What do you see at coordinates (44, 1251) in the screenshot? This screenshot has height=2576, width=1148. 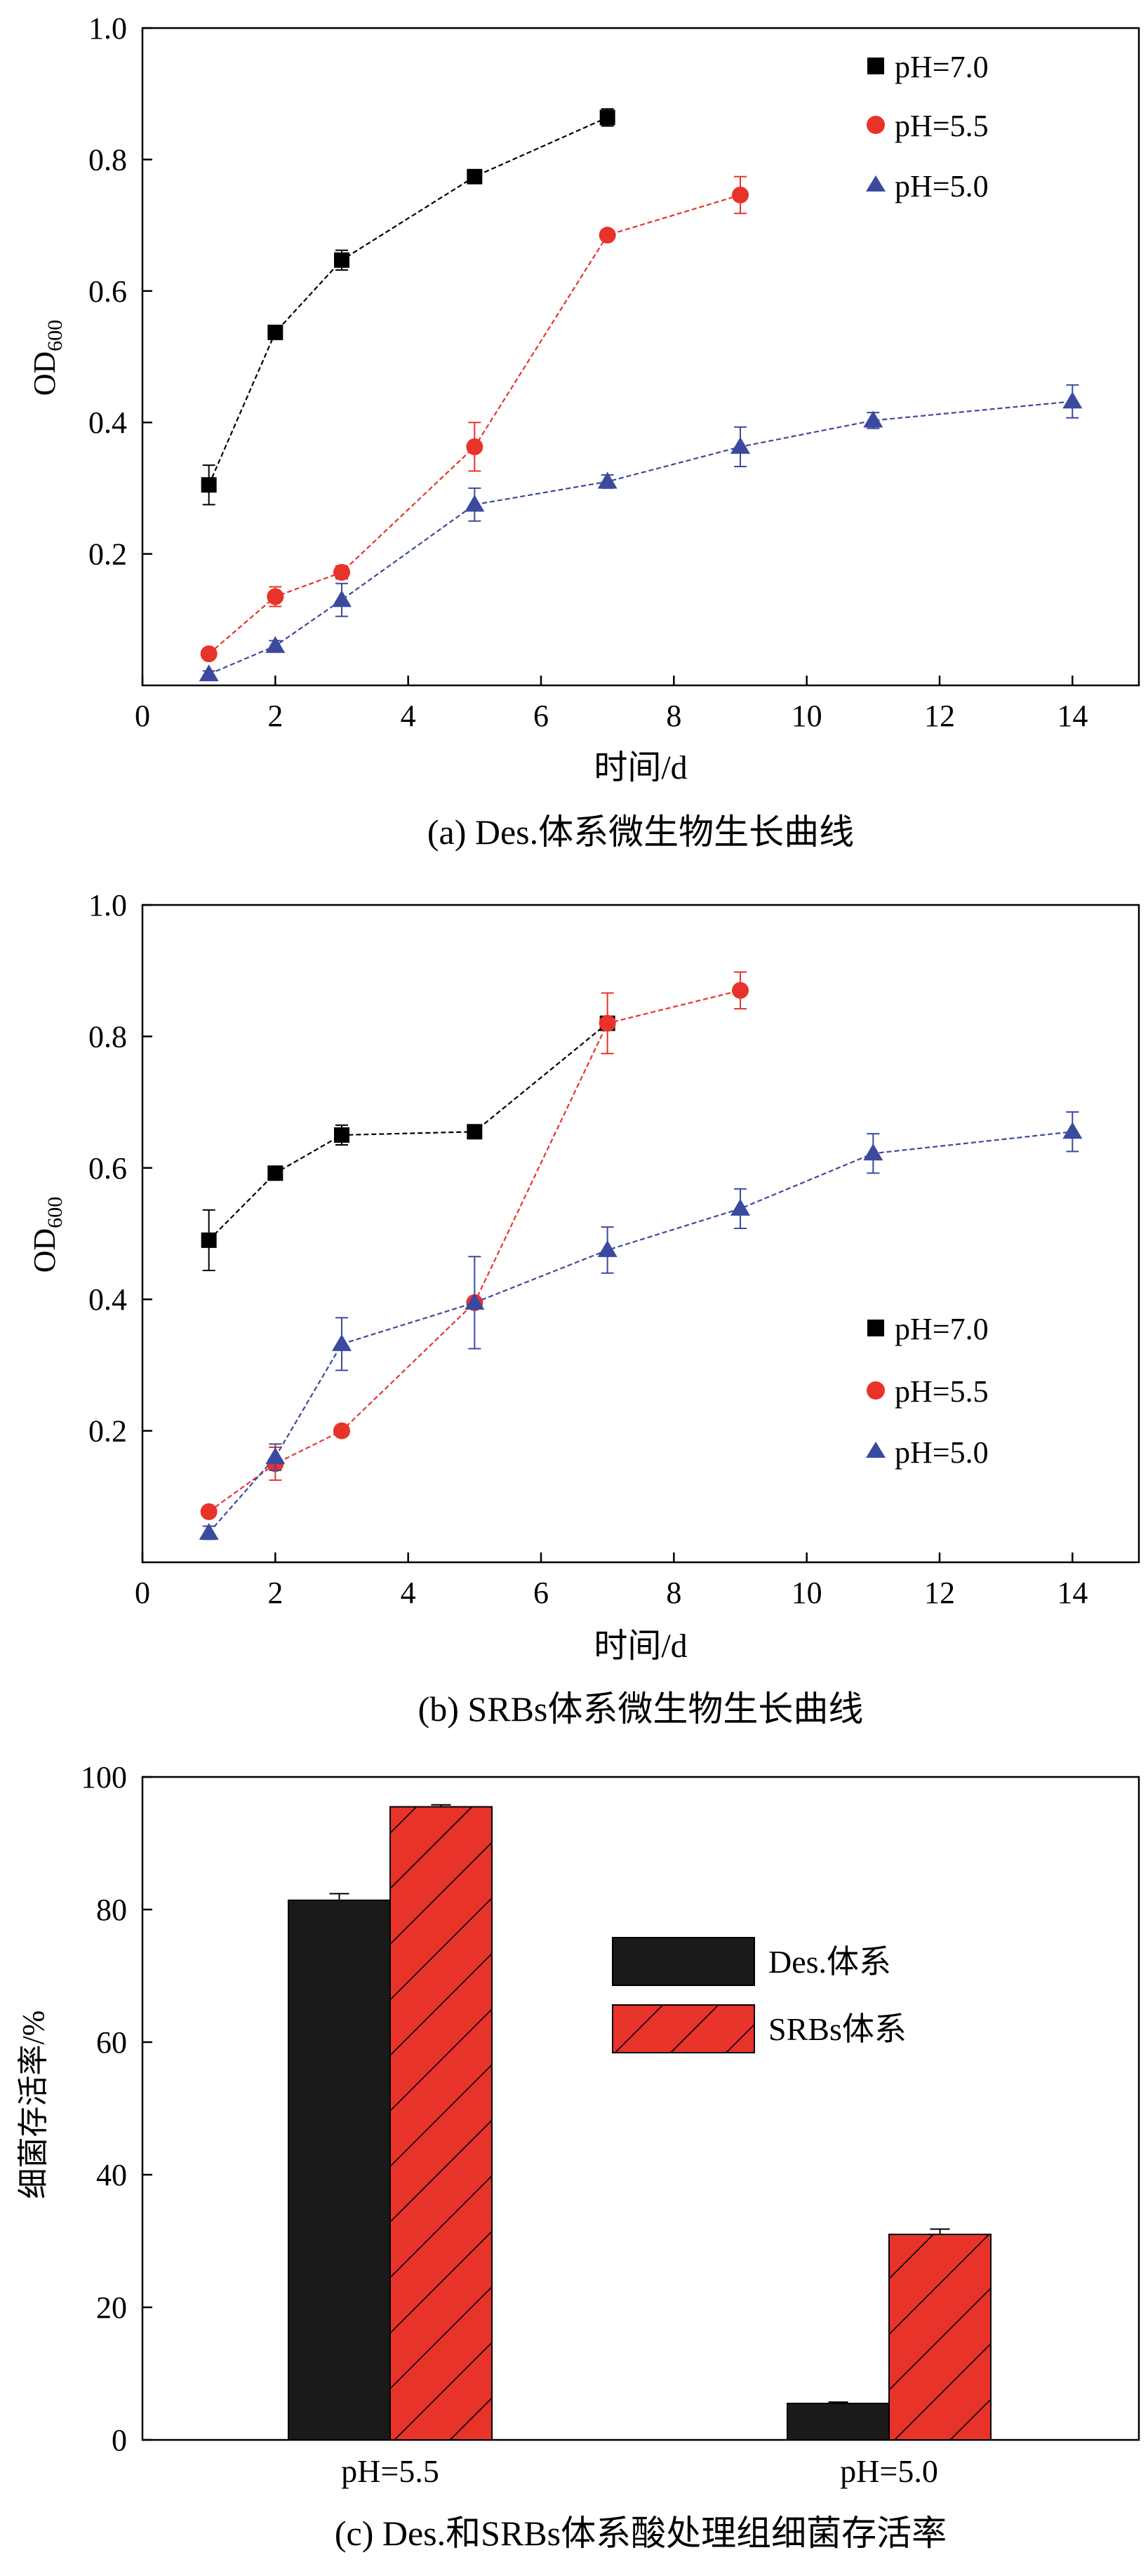 I see `panel-b-y-axis-label-main: OD` at bounding box center [44, 1251].